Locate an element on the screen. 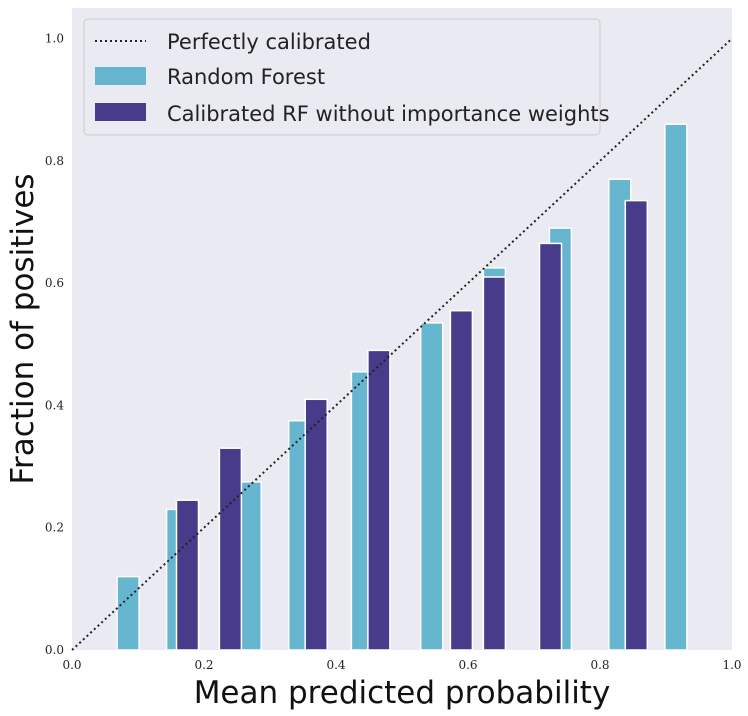 This screenshot has width=748, height=716. y-tick-label-0: 0.0 is located at coordinates (54, 650).